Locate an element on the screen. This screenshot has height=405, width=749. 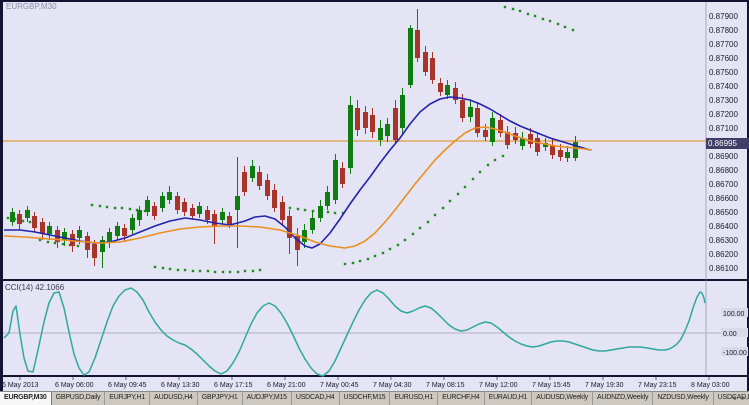
chart-tab: USDCHF,M15 is located at coordinates (365, 398).